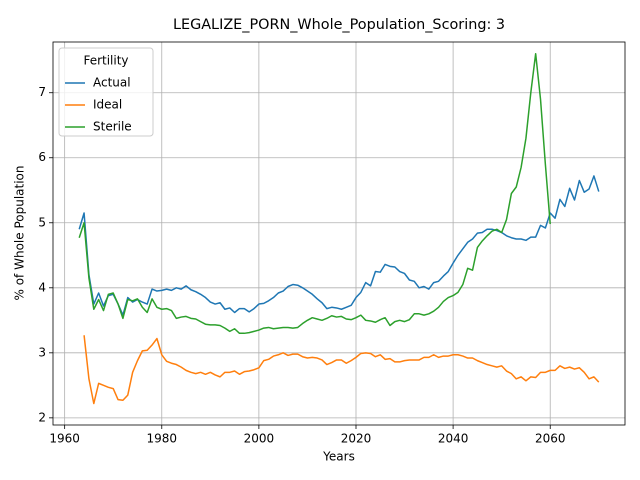 Image resolution: width=640 pixels, height=480 pixels. Describe the element at coordinates (112, 83) in the screenshot. I see `legend-label: Actual` at that location.